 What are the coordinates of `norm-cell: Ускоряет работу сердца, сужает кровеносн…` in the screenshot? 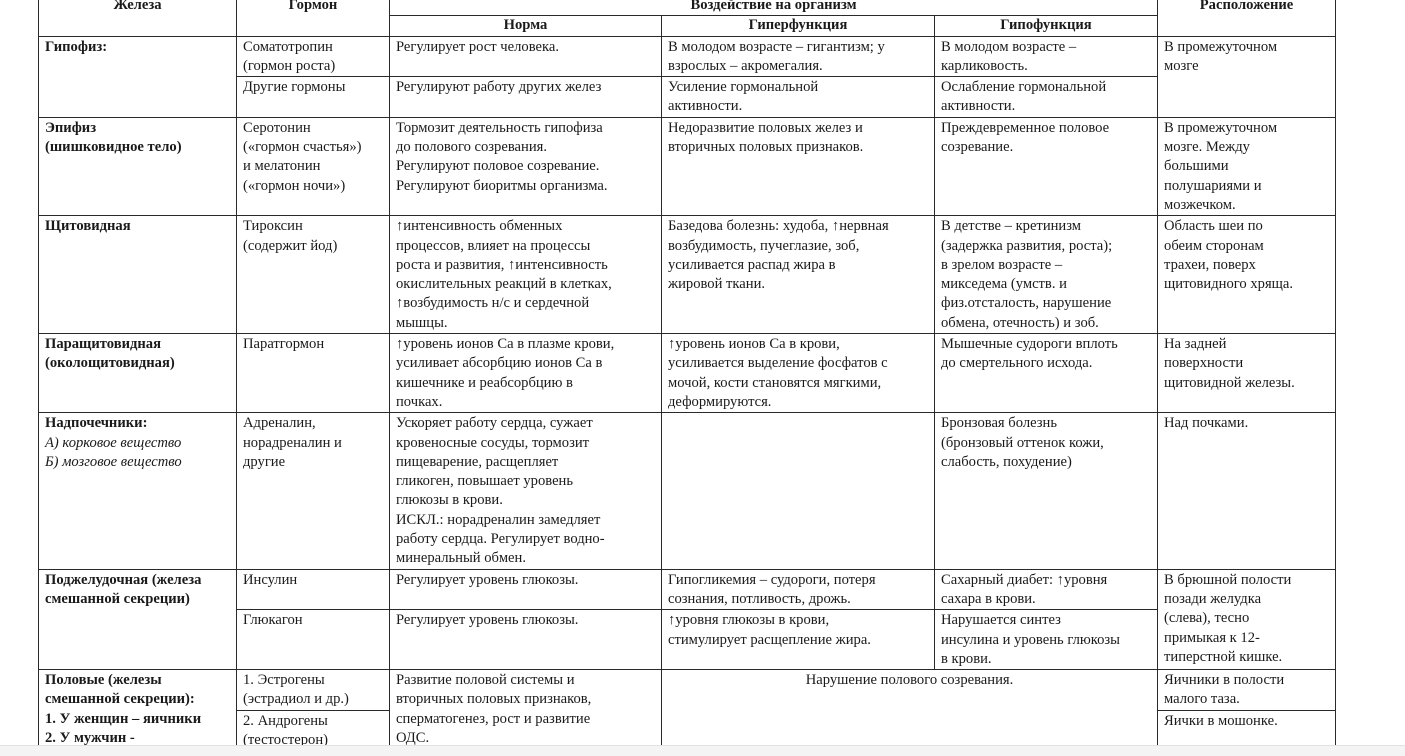 It's located at (525, 491).